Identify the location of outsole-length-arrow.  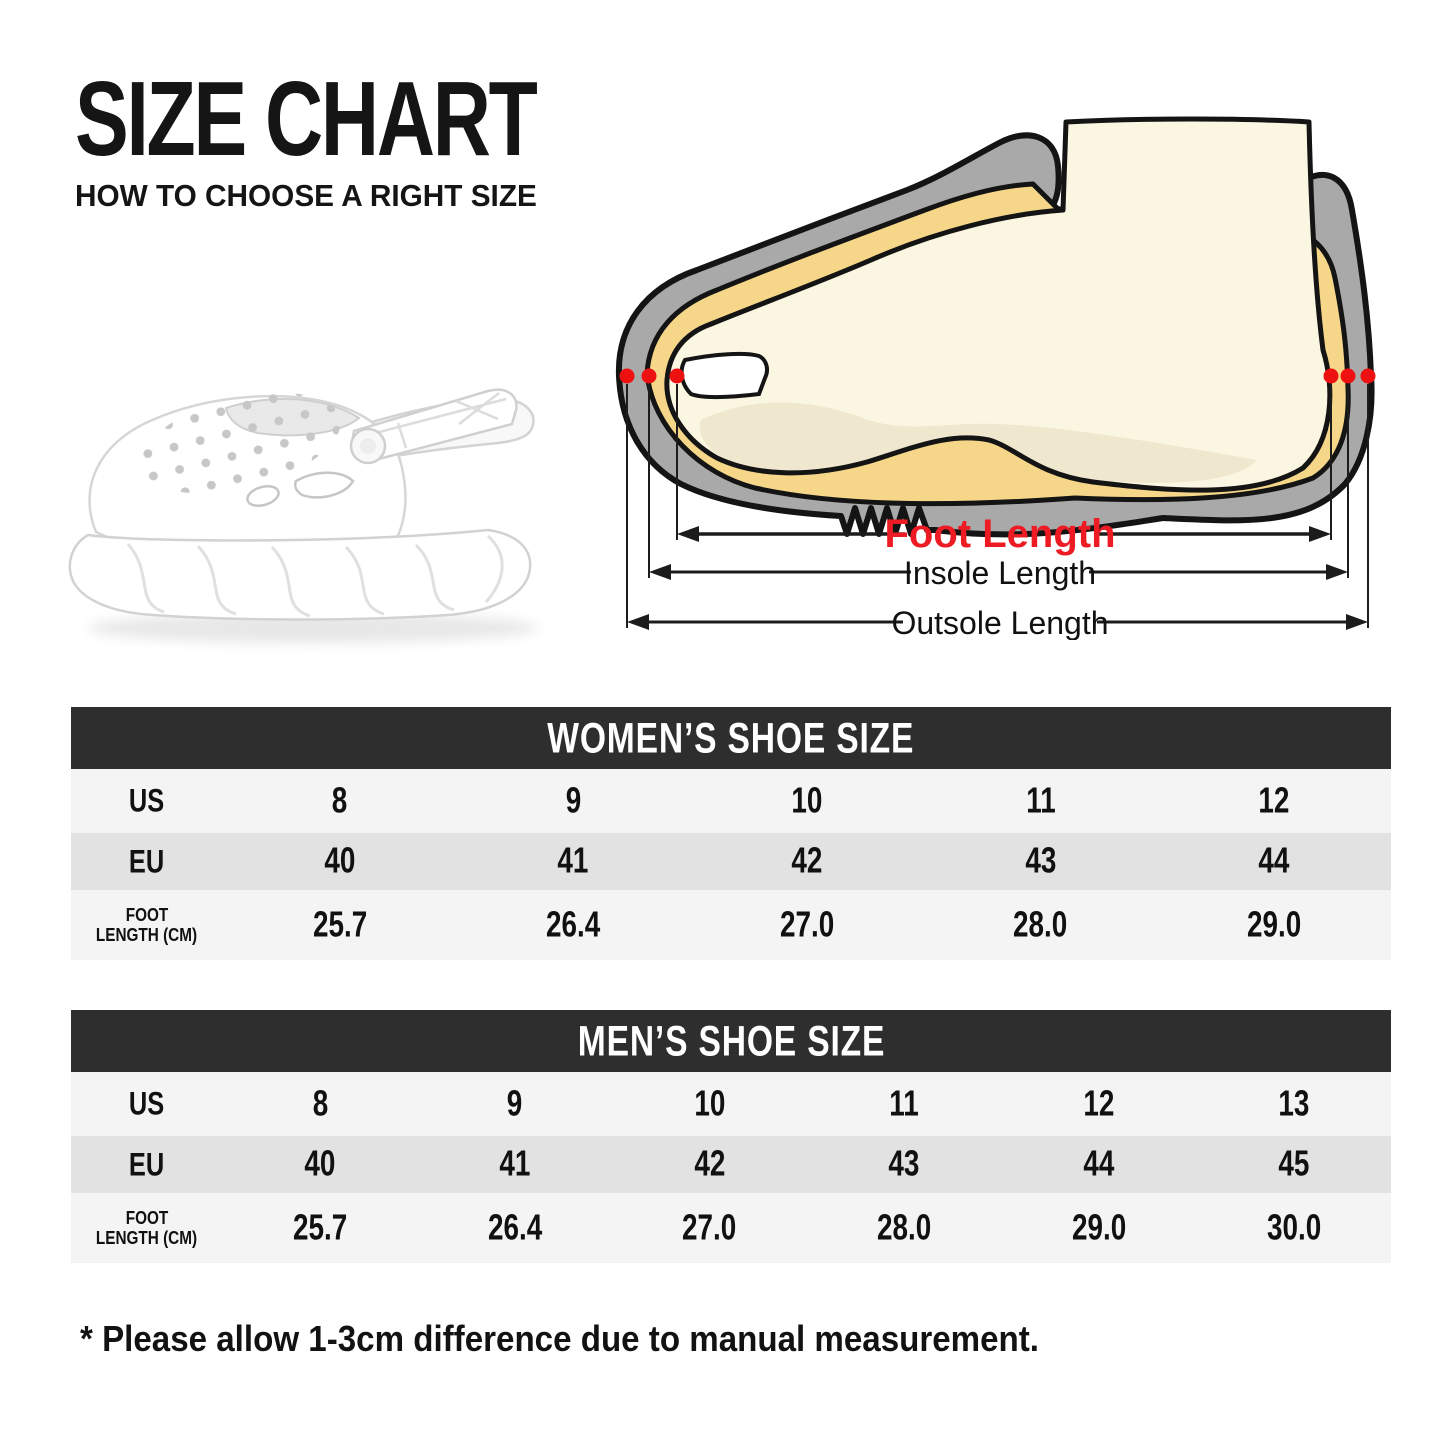
(997, 622).